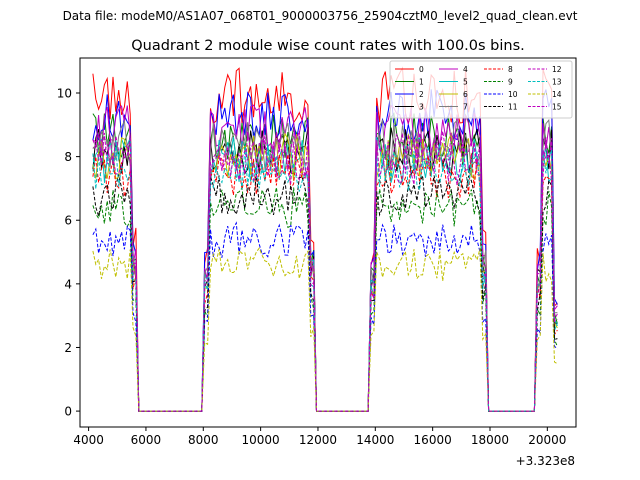 The width and height of the screenshot is (640, 480). Describe the element at coordinates (261, 440) in the screenshot. I see `x-tick-label: 10000` at that location.